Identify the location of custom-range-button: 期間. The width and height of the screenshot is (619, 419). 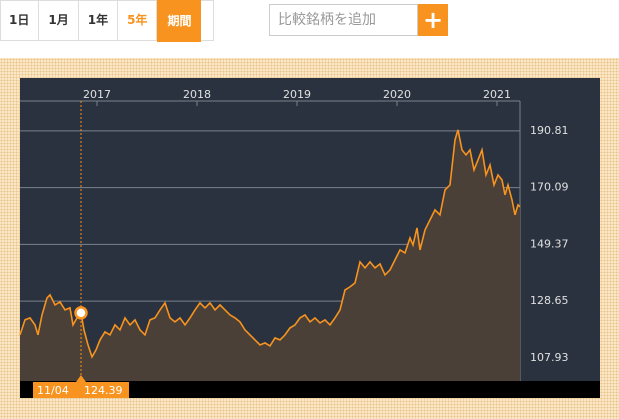
(179, 21).